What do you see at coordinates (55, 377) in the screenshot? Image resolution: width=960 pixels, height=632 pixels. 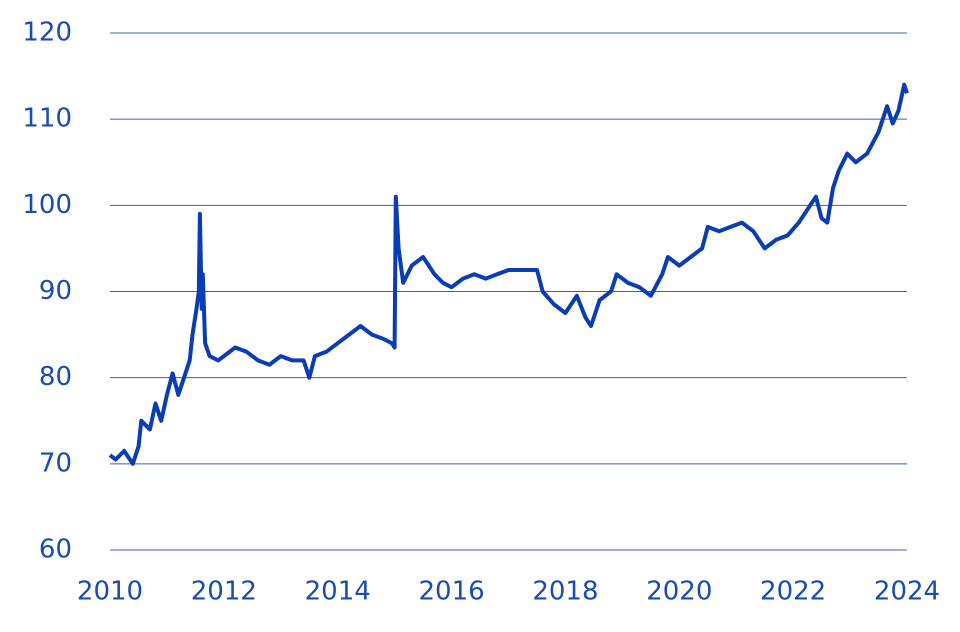 I see `y-tick-label: 80` at bounding box center [55, 377].